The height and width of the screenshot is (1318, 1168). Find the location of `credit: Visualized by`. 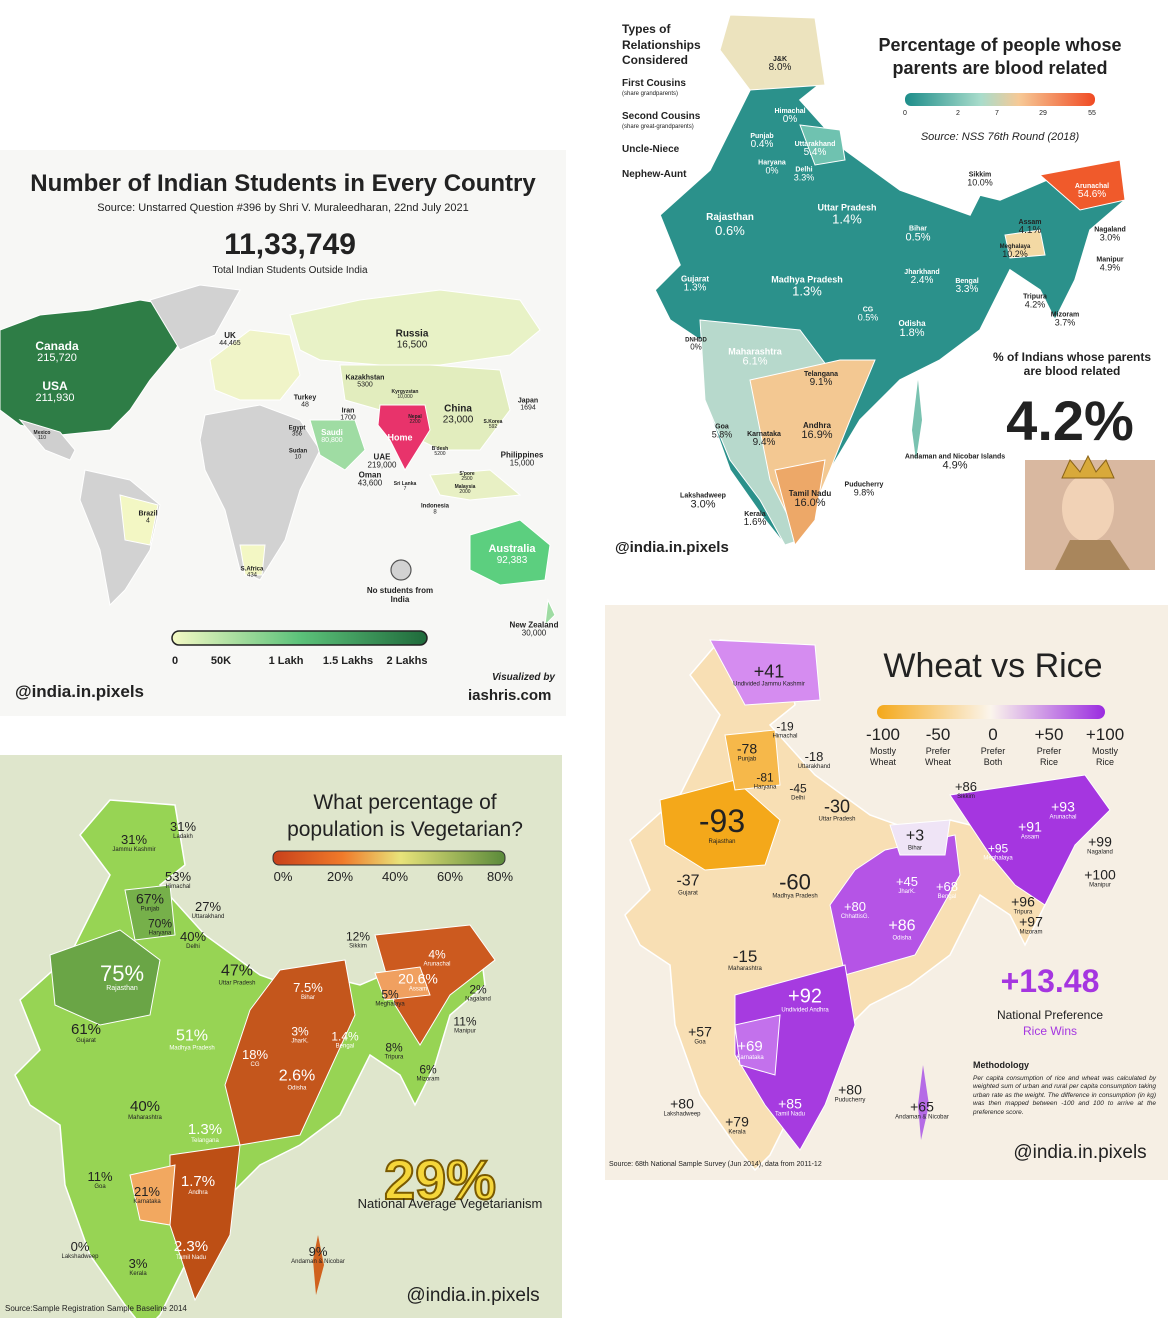

credit: Visualized by is located at coordinates (523, 677).